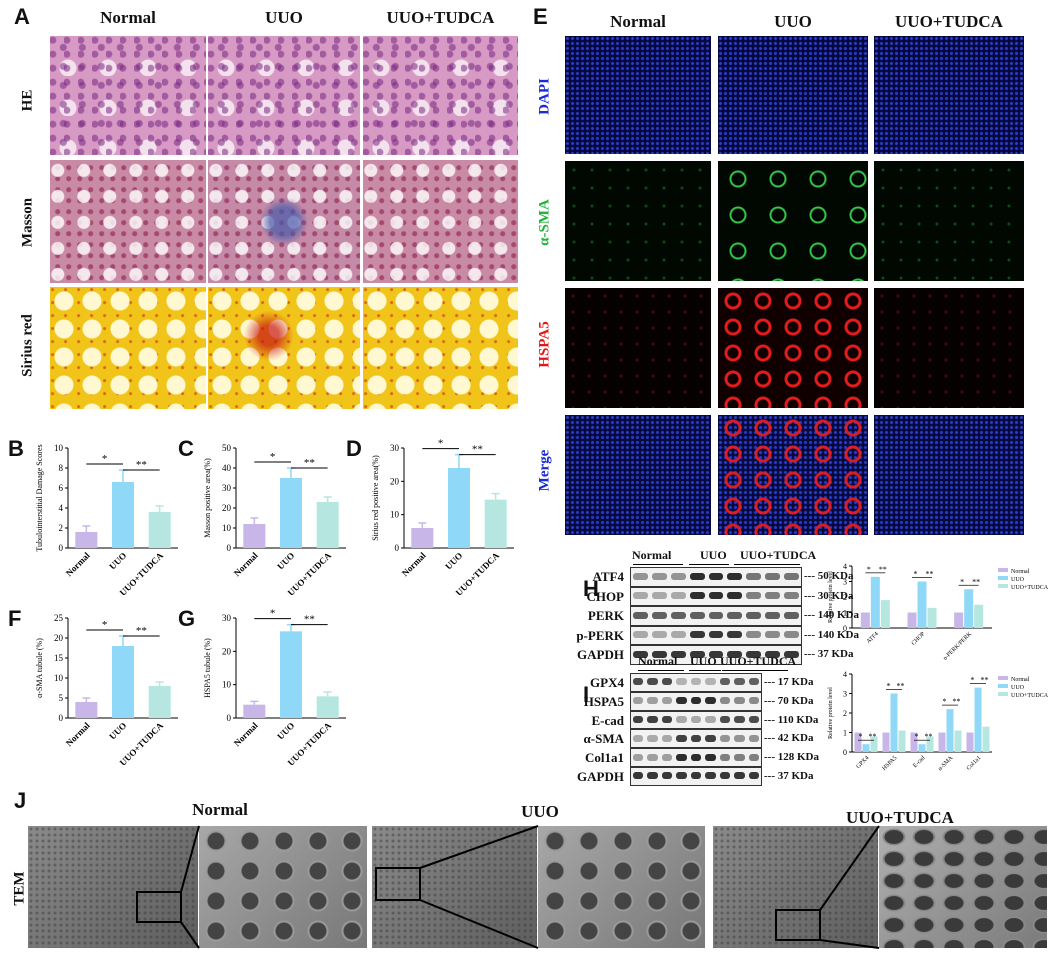 This screenshot has width=1052, height=953. Describe the element at coordinates (946, 764) in the screenshot. I see `x-tick-label: α-SMA` at that location.